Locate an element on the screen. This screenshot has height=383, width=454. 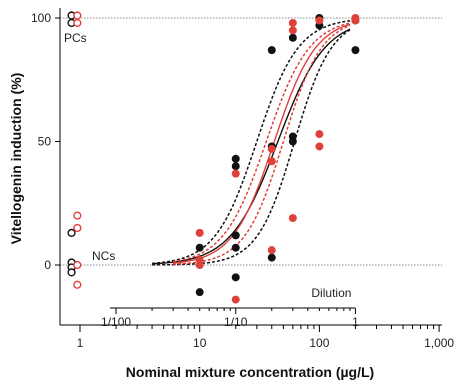
dilution-tick-label: 1/100 is located at coordinates (116, 322).